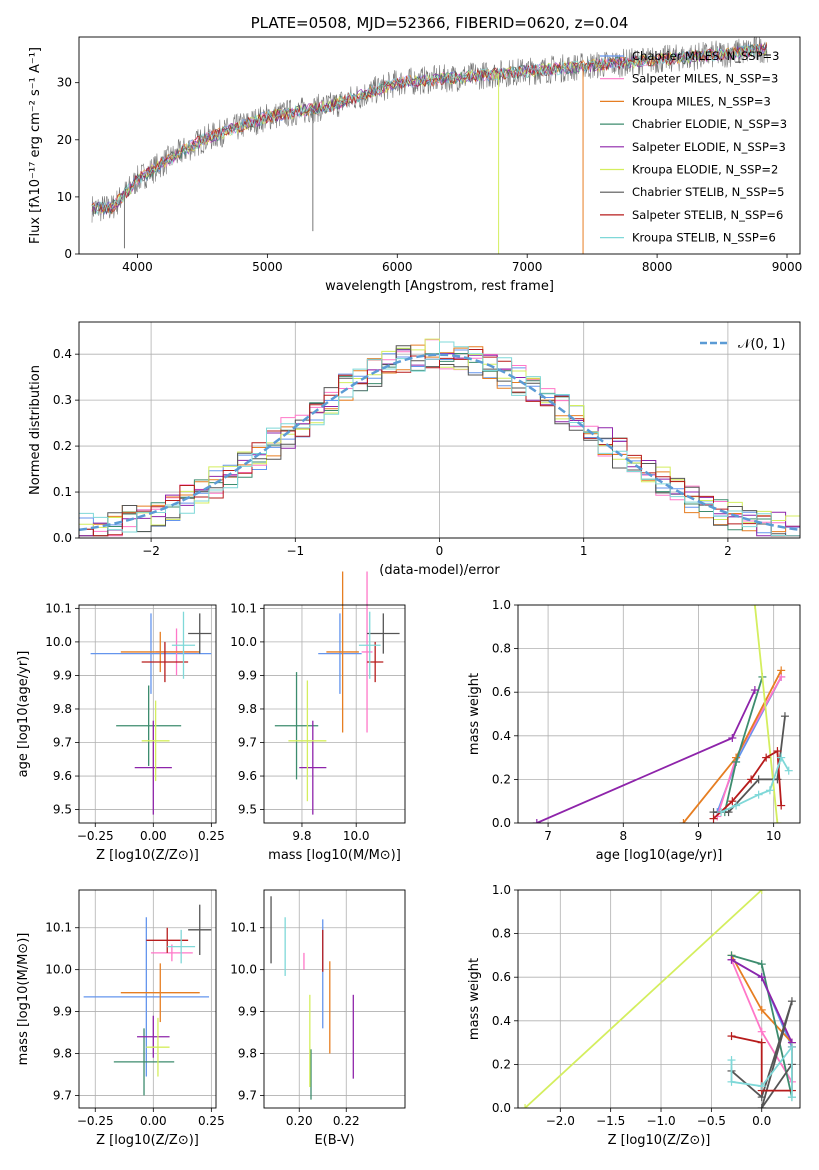 Image resolution: width=819 pixels, height=1170 pixels. I want to click on mass-weight-line-chabrier_miles, so click(749, 744).